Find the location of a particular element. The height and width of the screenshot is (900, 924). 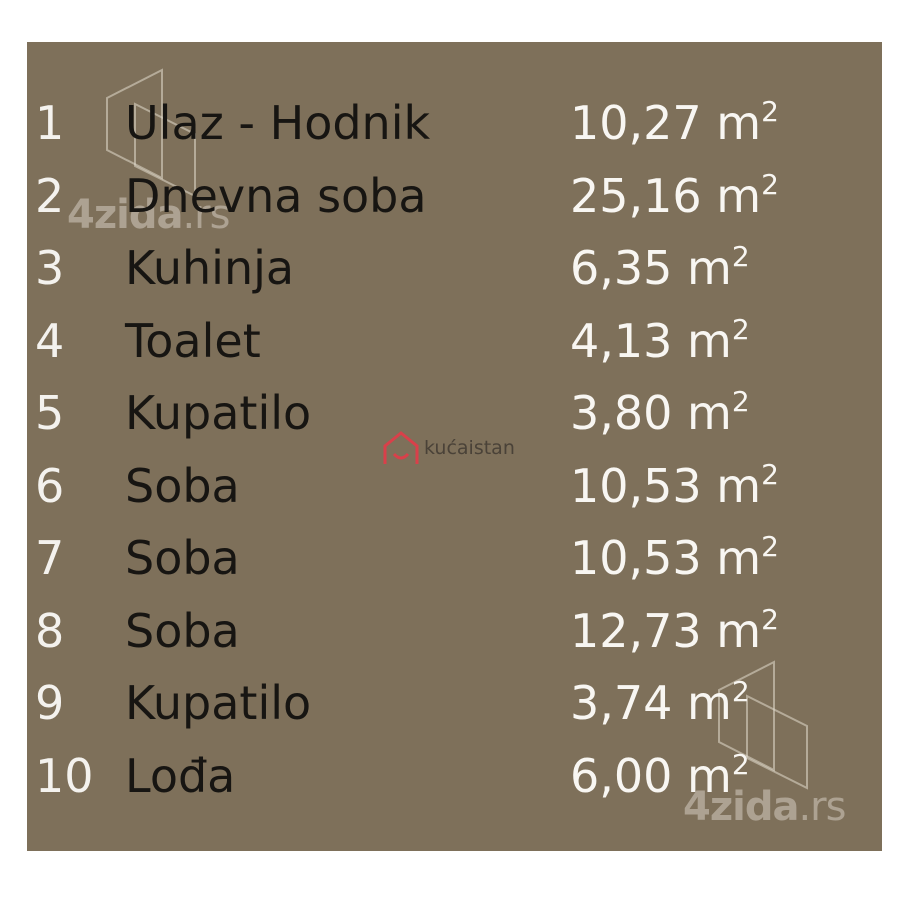

room-number: 1 is located at coordinates (50, 123).